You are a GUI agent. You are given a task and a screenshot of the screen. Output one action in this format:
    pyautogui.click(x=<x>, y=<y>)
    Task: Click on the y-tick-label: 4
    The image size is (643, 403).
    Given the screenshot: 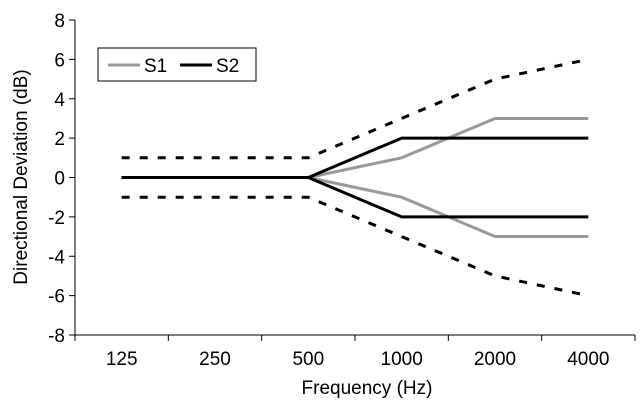 What is the action you would take?
    pyautogui.click(x=59, y=100)
    